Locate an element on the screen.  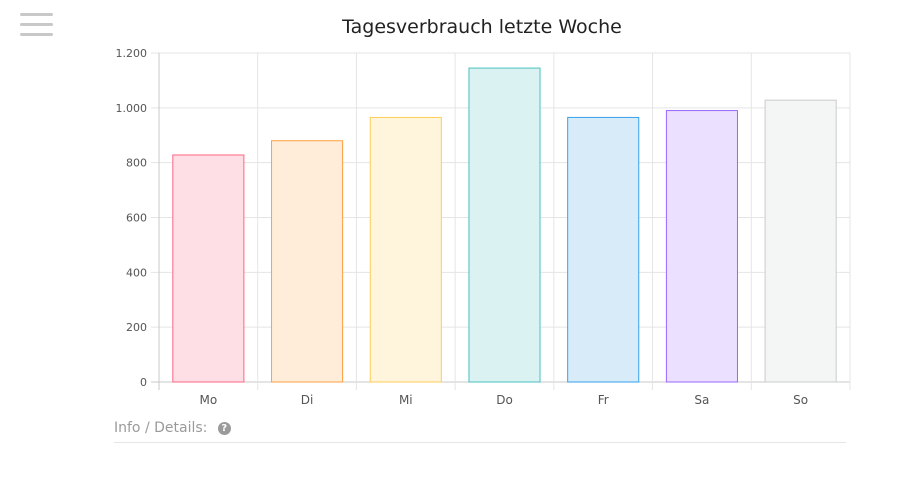
y-tick-label: 1.000 is located at coordinates (132, 108).